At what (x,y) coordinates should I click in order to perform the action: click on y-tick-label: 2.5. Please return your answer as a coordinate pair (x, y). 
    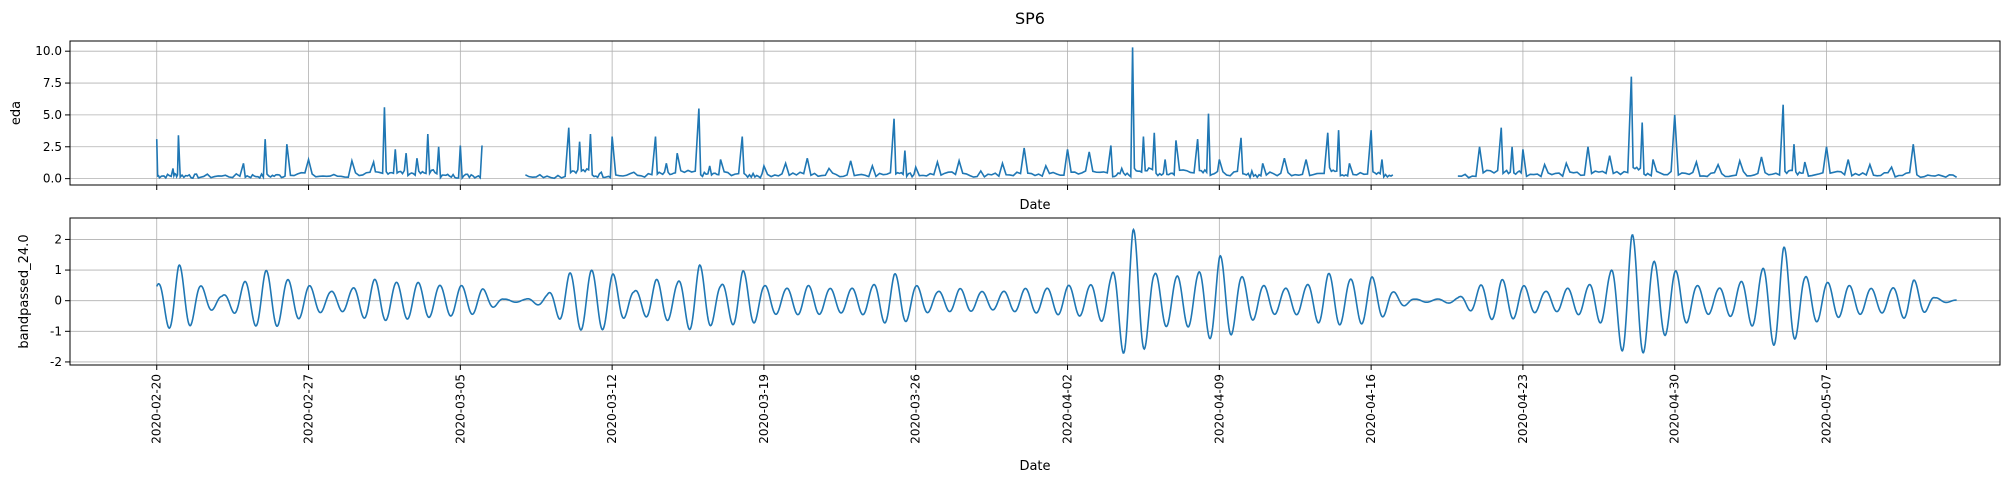
    Looking at the image, I should click on (52, 147).